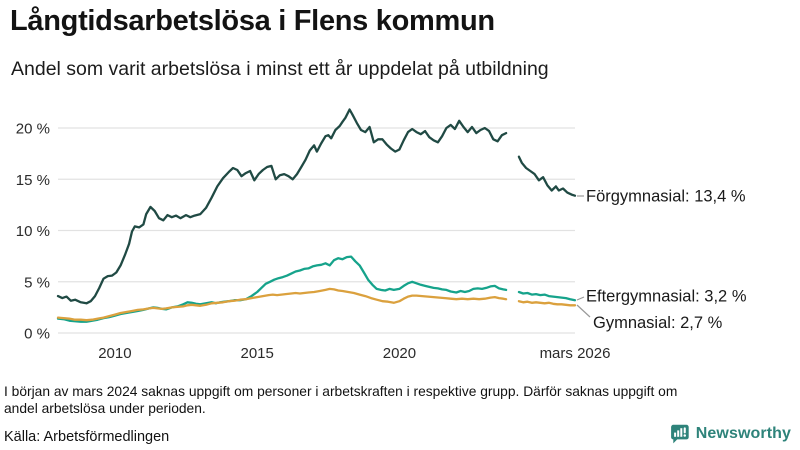 This screenshot has height=450, width=800. What do you see at coordinates (666, 297) in the screenshot?
I see `series-end-label-eftergymnasial: Eftergymnasial: 3,2 %` at bounding box center [666, 297].